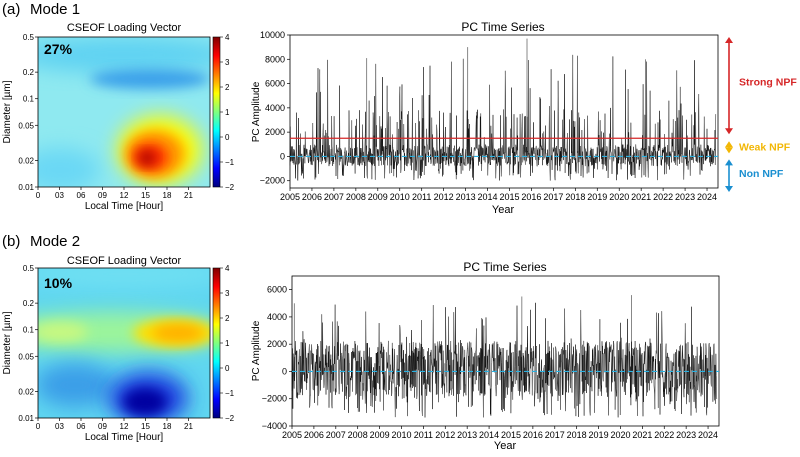  I want to click on heatmap-b-title: CSEOF Loading Vector, so click(124, 261).